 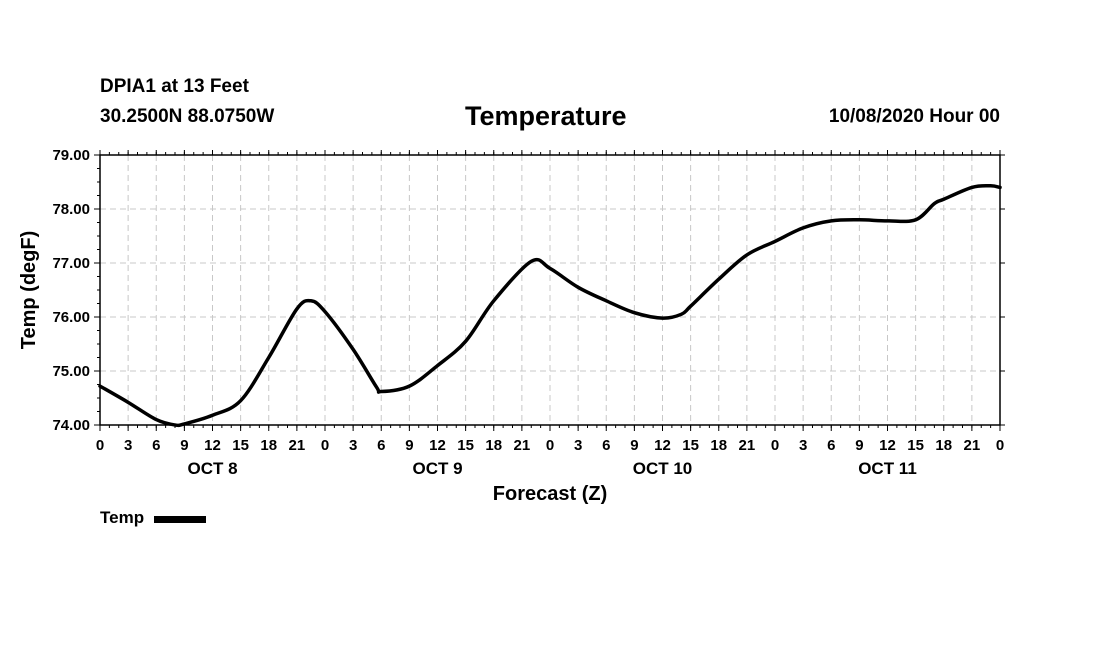 I want to click on y-tick-label: 79.00, so click(x=71, y=155).